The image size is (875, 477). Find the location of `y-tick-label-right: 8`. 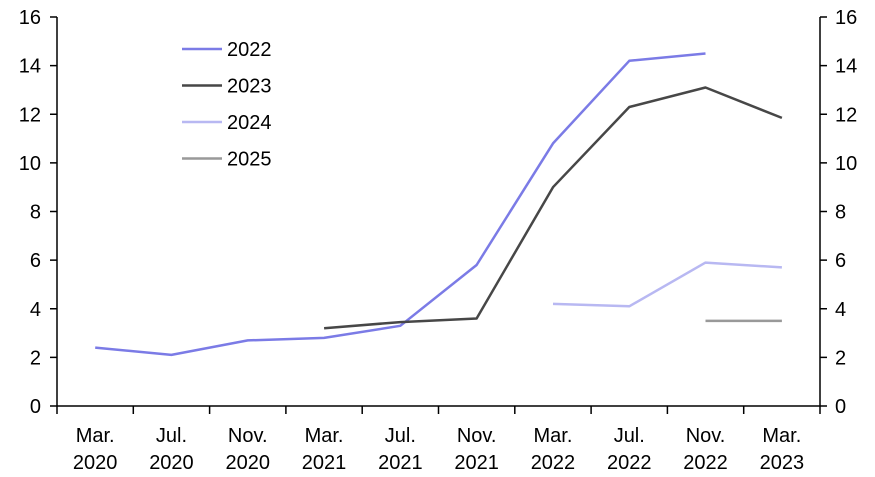

y-tick-label-right: 8 is located at coordinates (840, 213).